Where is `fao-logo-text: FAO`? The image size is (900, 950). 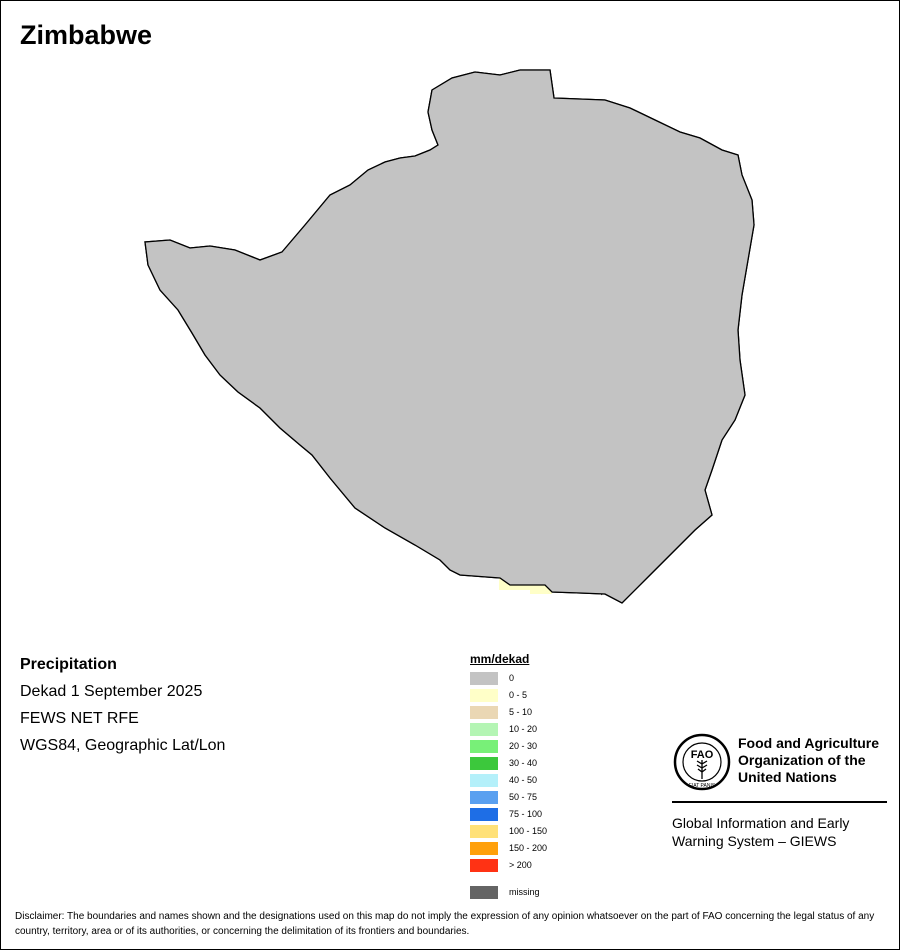 fao-logo-text: FAO is located at coordinates (702, 755).